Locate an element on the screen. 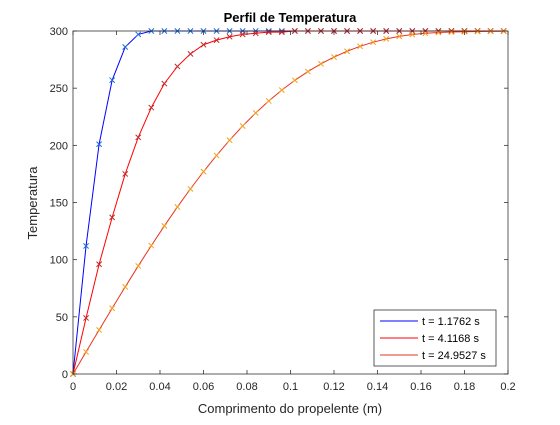  x-tick-label: 0.16 is located at coordinates (420, 387).